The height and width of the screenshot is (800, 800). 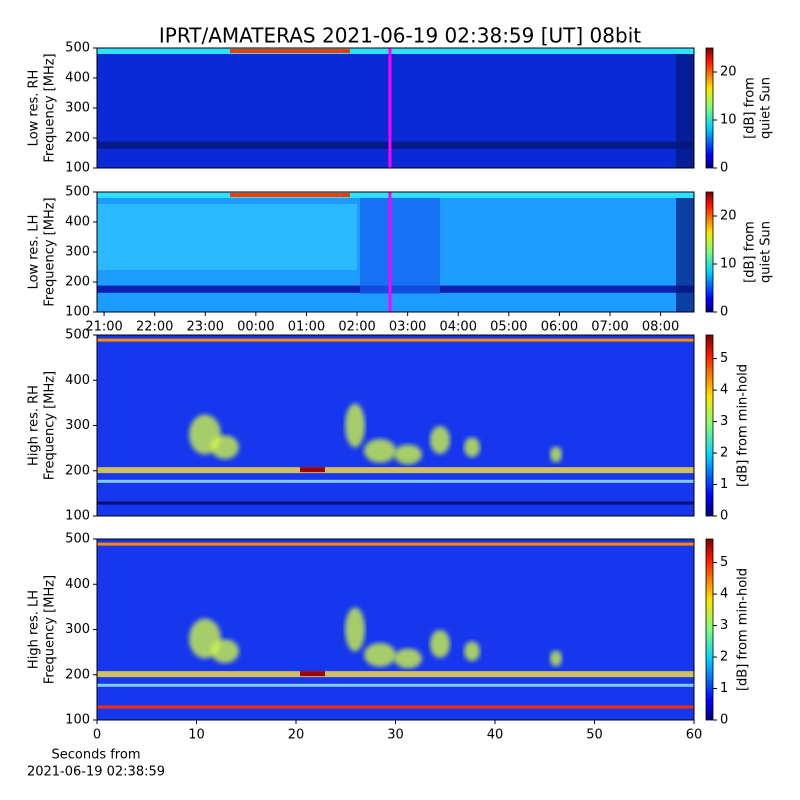 I want to click on x-tick-label: 20, so click(x=296, y=735).